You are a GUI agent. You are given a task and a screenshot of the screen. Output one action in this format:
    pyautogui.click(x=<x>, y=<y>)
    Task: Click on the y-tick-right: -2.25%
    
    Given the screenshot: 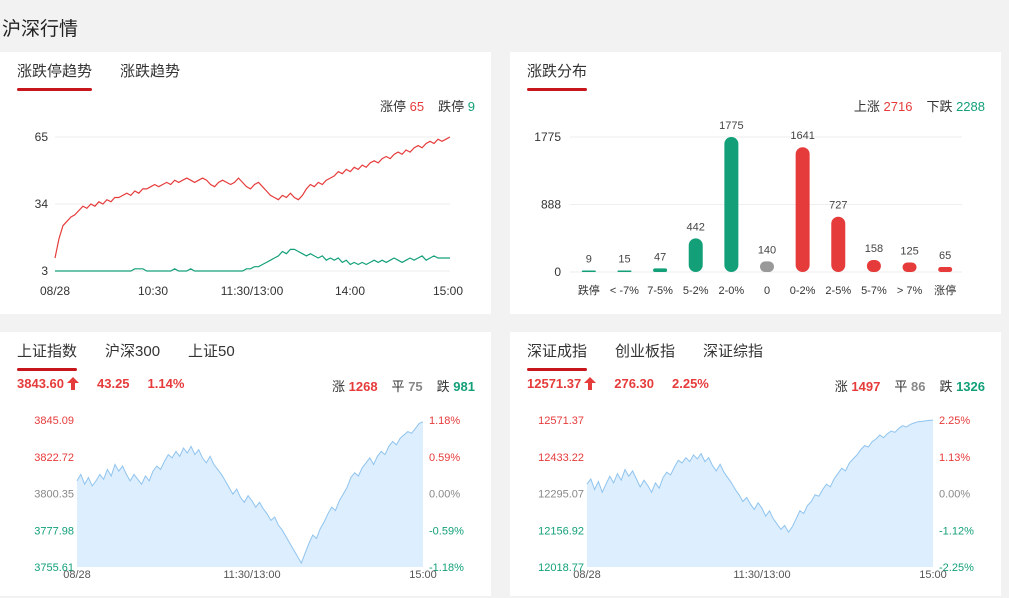 What is the action you would take?
    pyautogui.click(x=956, y=568)
    